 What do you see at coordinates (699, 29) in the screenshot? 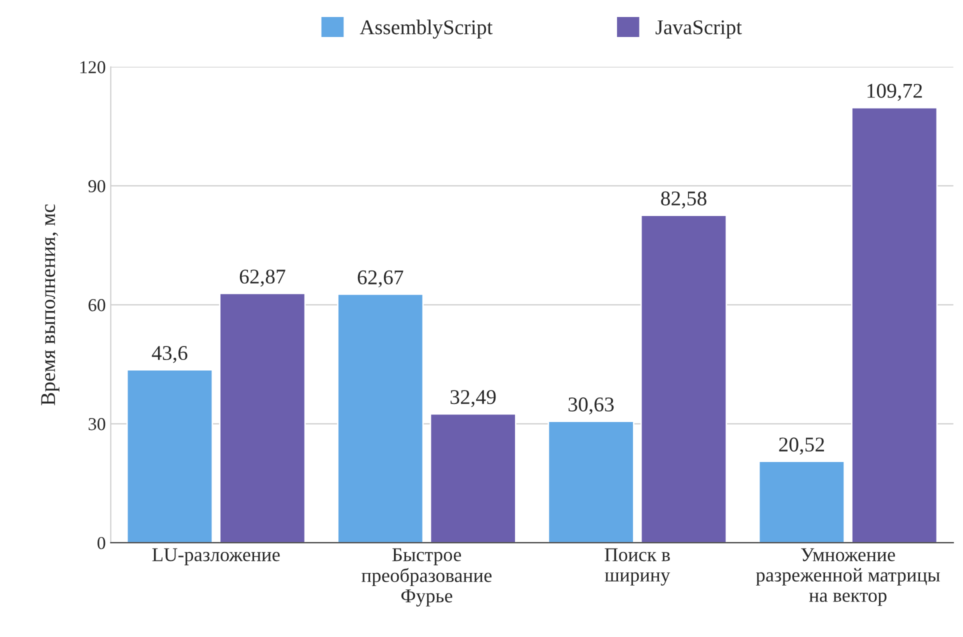
I see `legend-label: JavaScript` at bounding box center [699, 29].